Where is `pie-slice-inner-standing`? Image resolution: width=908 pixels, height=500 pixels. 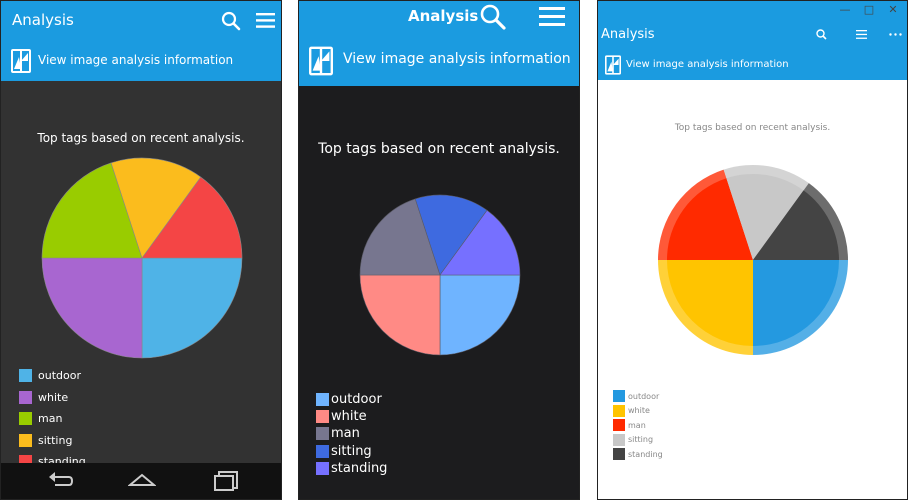 pie-slice-inner-standing is located at coordinates (796, 225).